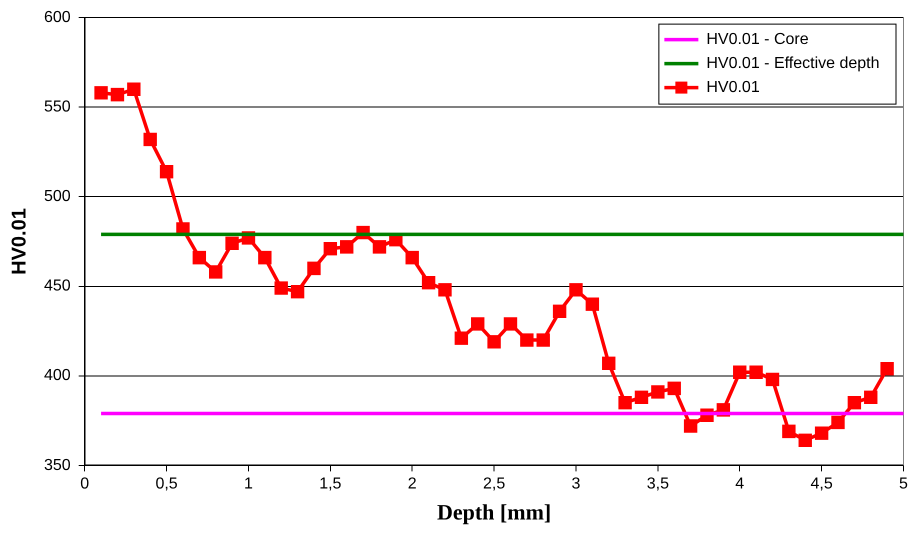  Describe the element at coordinates (249, 483) in the screenshot. I see `x-tick-label: 1` at that location.